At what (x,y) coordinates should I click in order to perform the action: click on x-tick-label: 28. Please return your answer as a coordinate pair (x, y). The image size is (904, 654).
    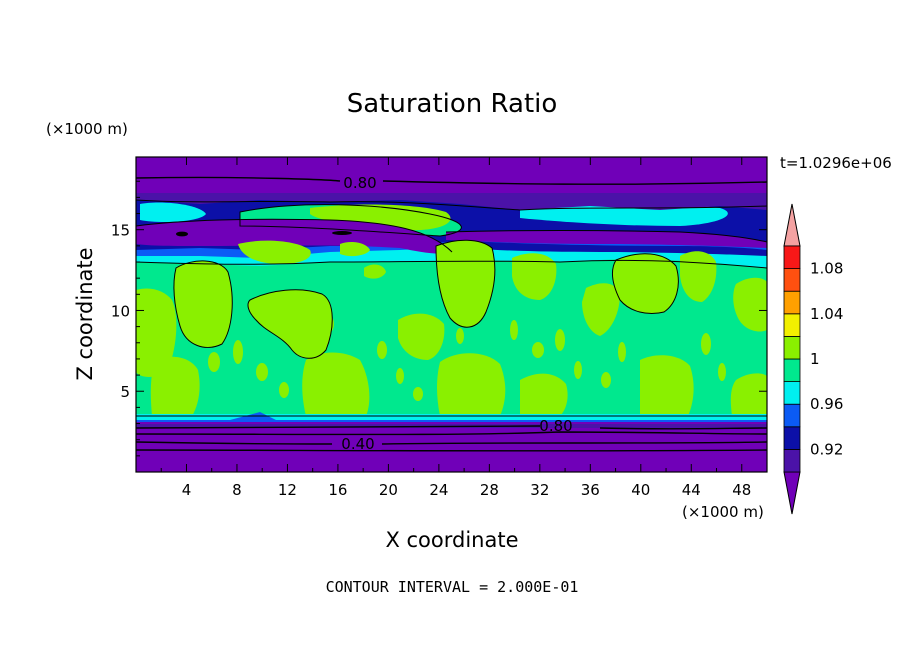
    Looking at the image, I should click on (489, 490).